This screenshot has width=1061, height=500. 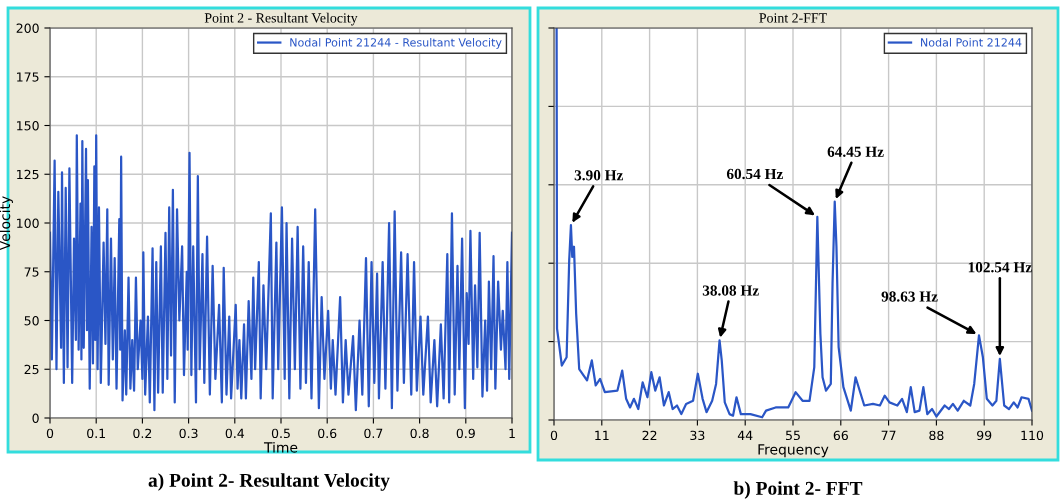 I want to click on x-tick-label: 110, so click(x=1032, y=435).